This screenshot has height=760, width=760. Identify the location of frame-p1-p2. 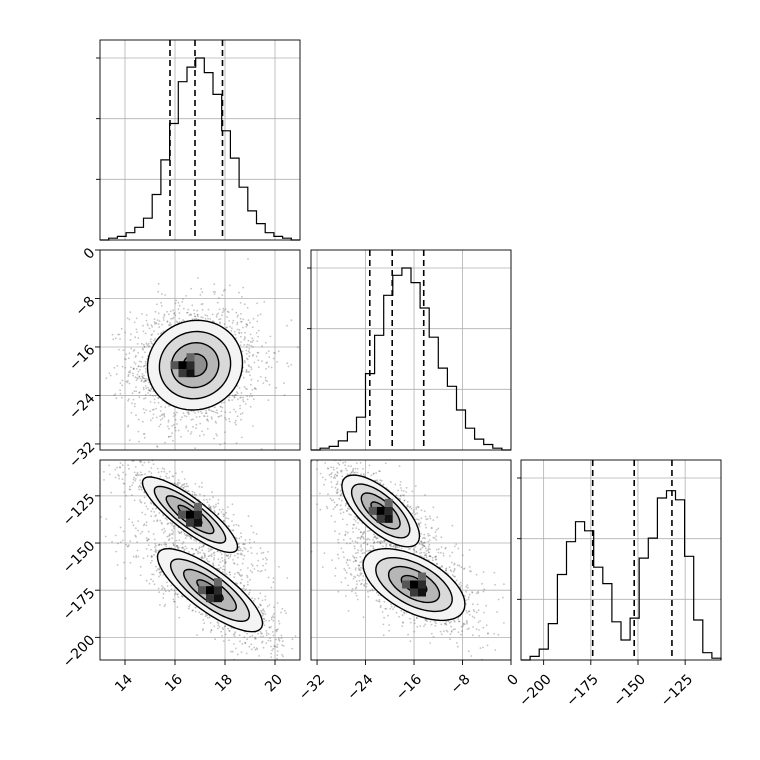
(411, 560).